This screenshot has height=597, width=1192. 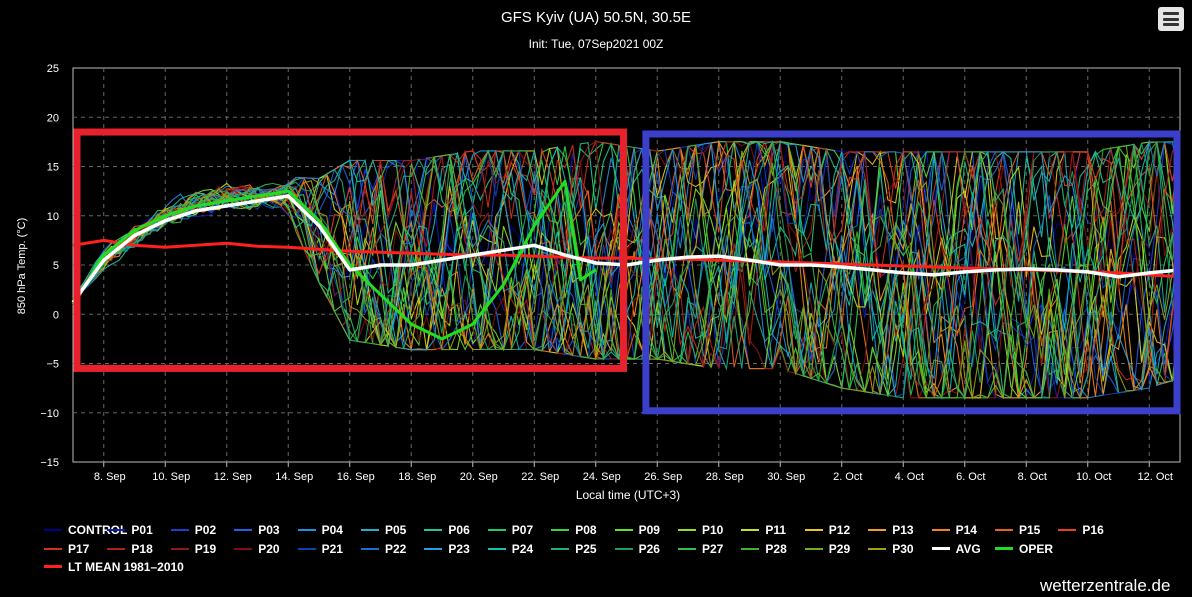 I want to click on legend-label: P13, so click(x=903, y=530).